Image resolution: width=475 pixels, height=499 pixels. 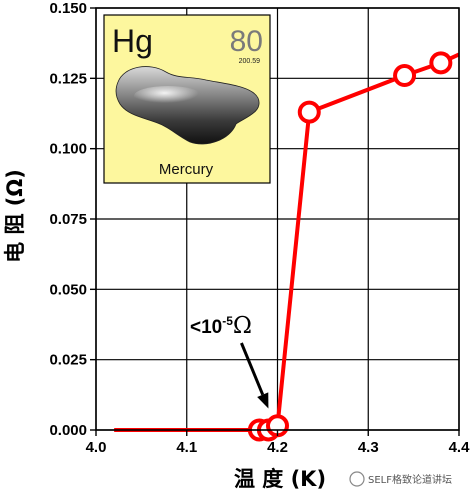 What do you see at coordinates (277, 447) in the screenshot?
I see `x-tick-label: 4.2` at bounding box center [277, 447].